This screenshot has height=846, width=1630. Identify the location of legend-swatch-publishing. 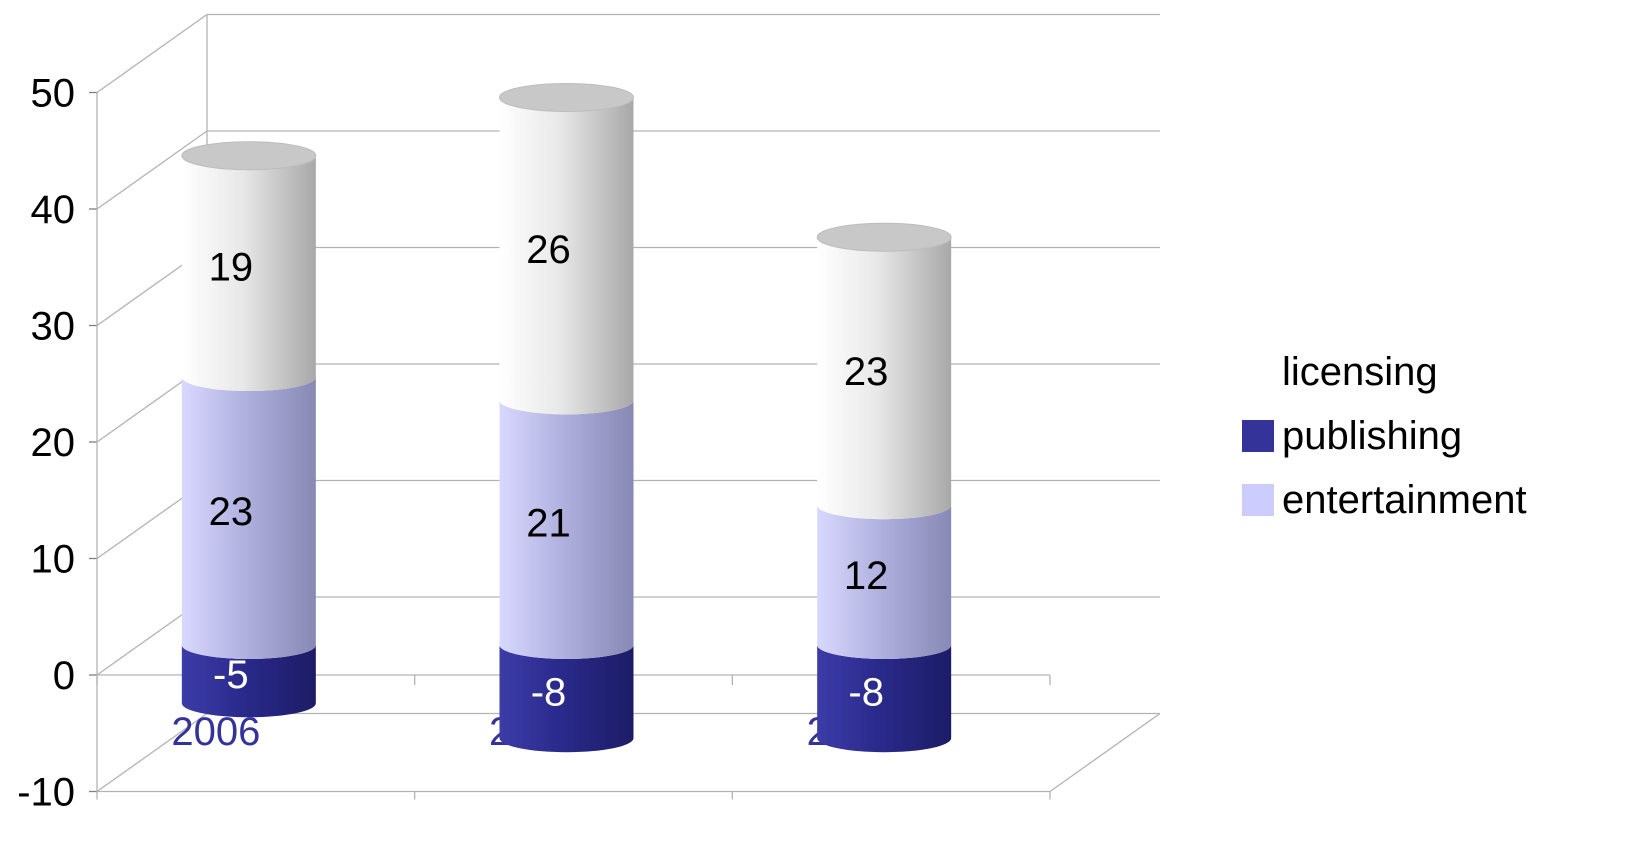
(1258, 436).